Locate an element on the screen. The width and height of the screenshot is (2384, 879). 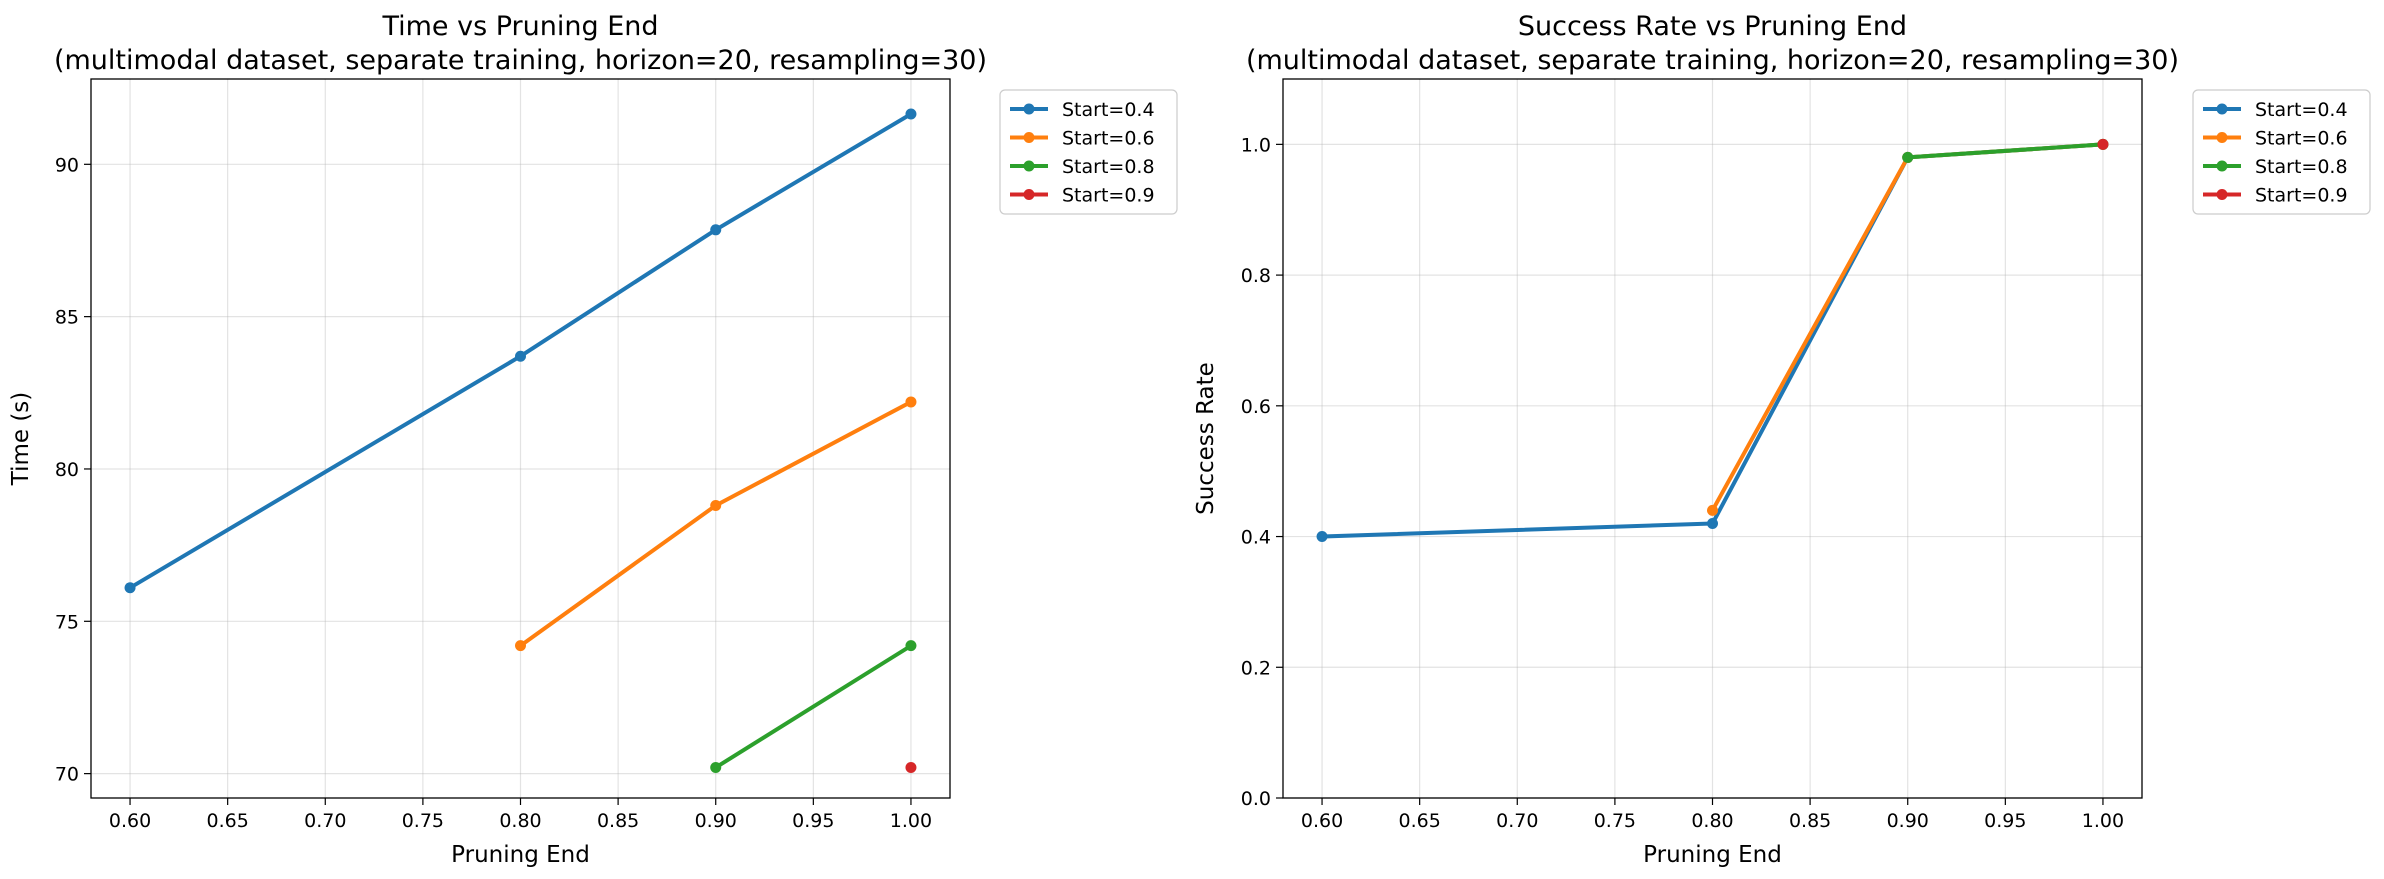
y-tick-label: 0.4 is located at coordinates (1256, 538).